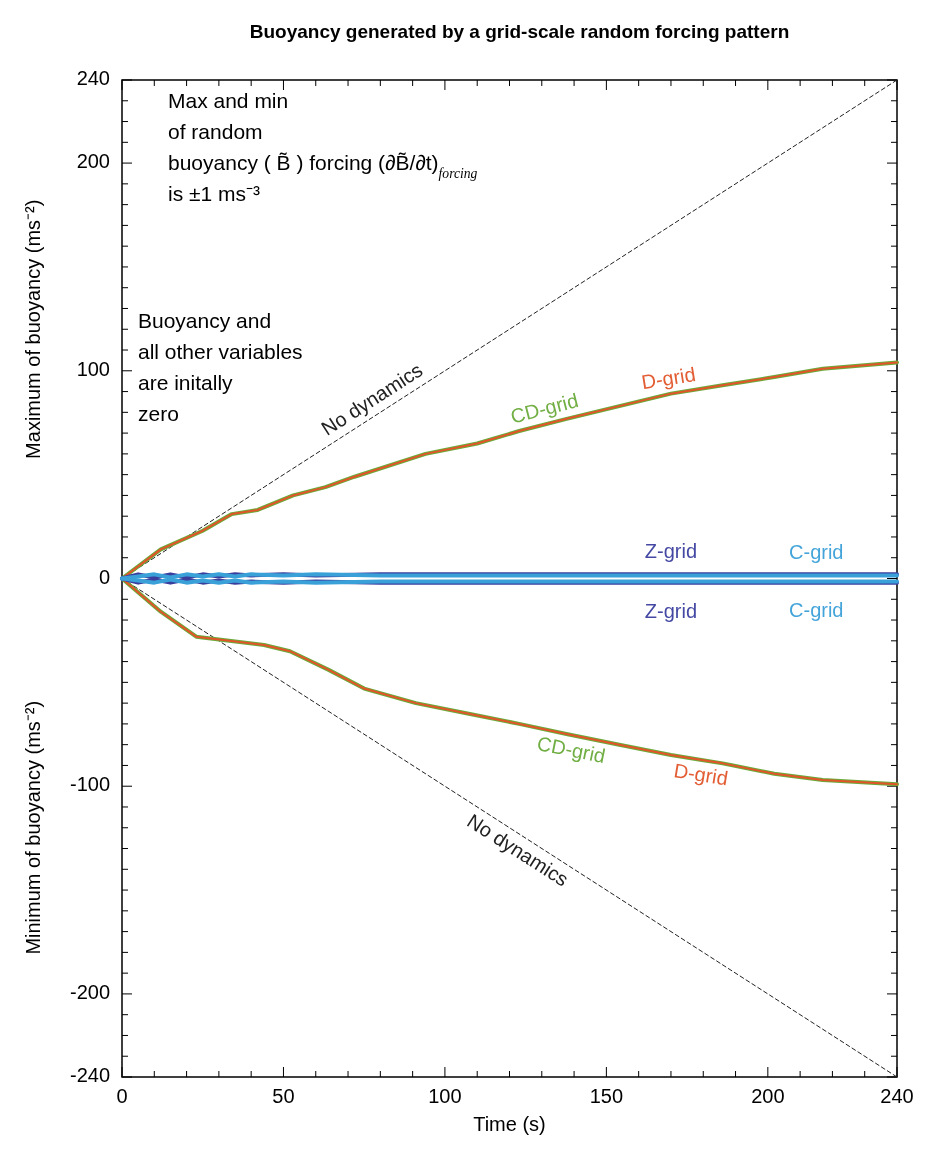  What do you see at coordinates (220, 367) in the screenshot?
I see `annotation: Buoyancy and all other variables are initally zero` at bounding box center [220, 367].